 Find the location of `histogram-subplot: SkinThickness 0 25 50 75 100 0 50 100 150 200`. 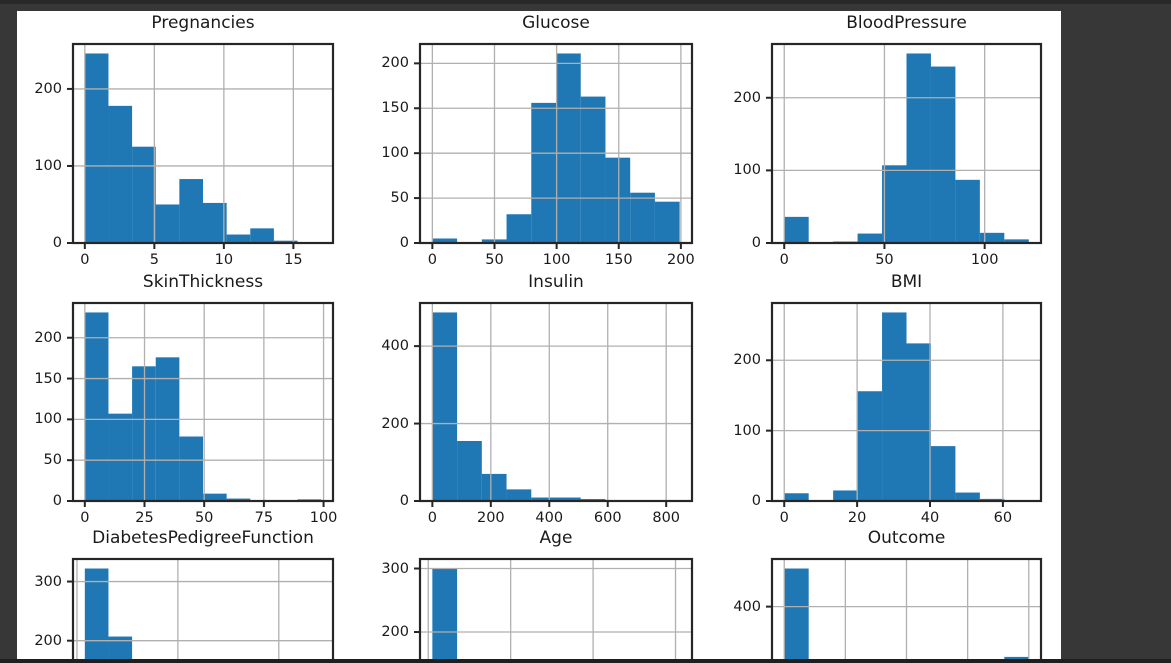

histogram-subplot: SkinThickness 0 25 50 75 100 0 50 100 150 200 is located at coordinates (185, 399).